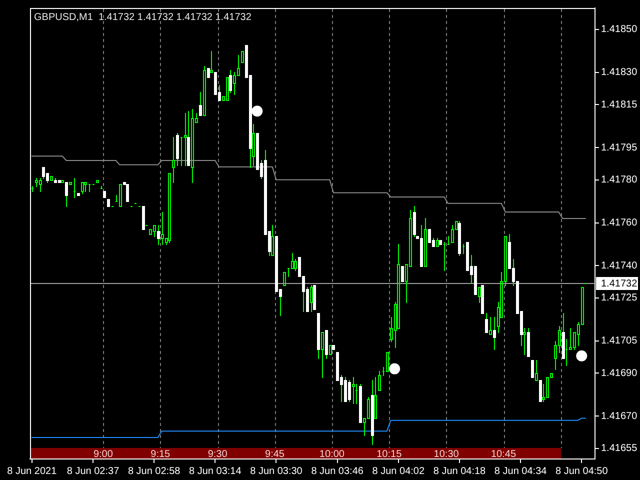 This screenshot has width=640, height=480. Describe the element at coordinates (337, 471) in the screenshot. I see `x-tick-label: 8 Jun 03:46` at that location.